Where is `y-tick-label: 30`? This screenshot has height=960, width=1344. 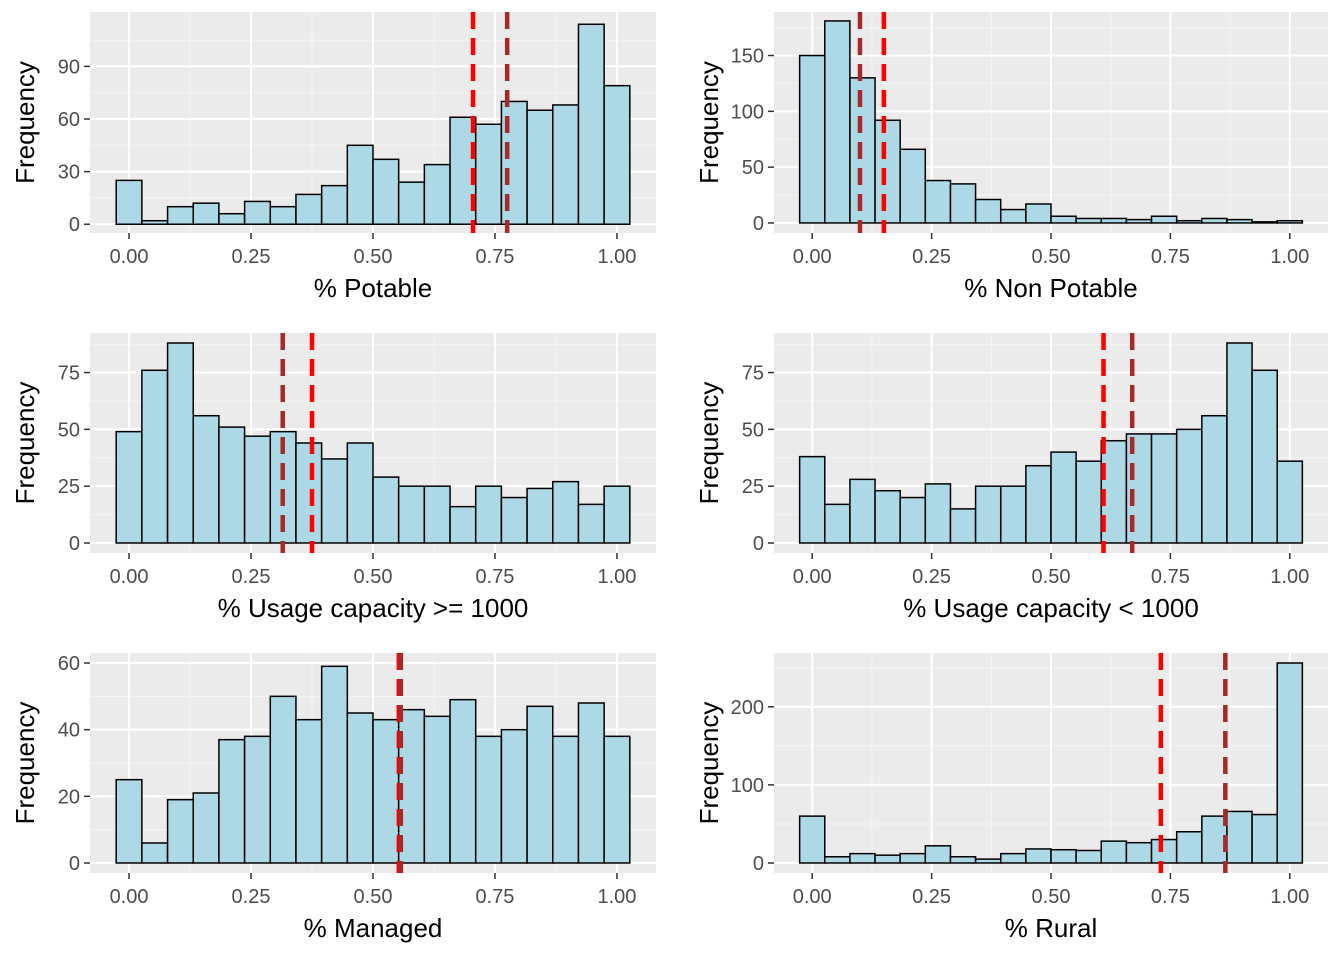
y-tick-label: 30 is located at coordinates (69, 173).